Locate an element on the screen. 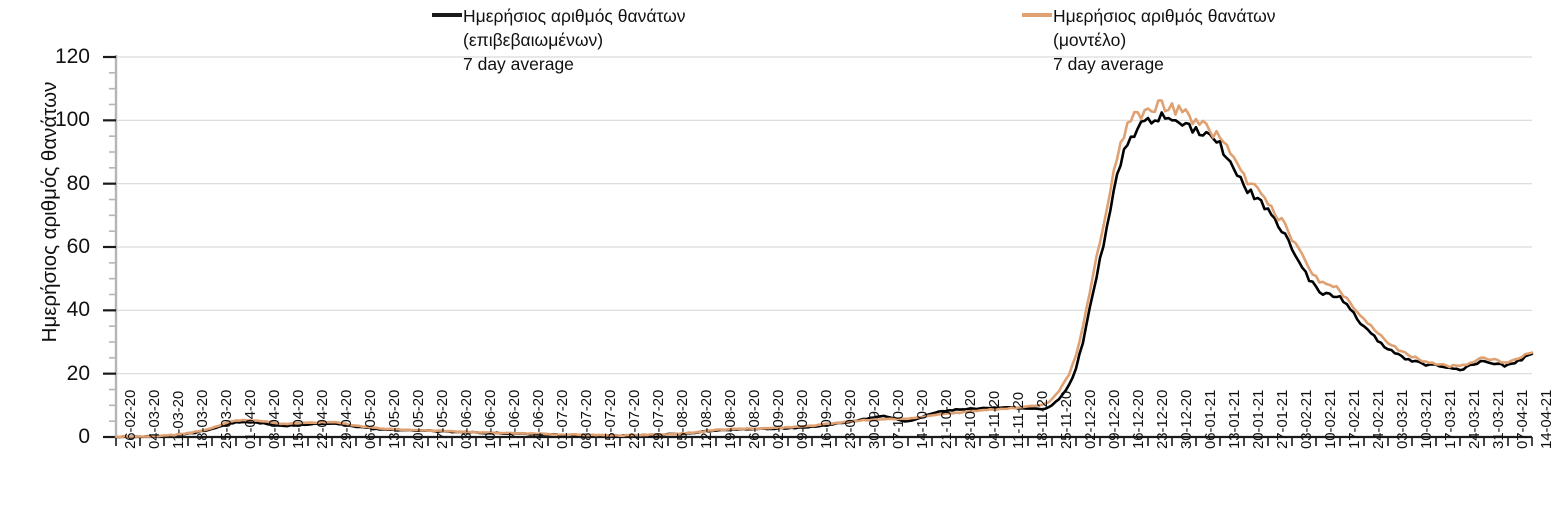 The width and height of the screenshot is (1553, 525). y-axis-tick-labels: 0 20 40 60 80 100 120 is located at coordinates (59, 262).